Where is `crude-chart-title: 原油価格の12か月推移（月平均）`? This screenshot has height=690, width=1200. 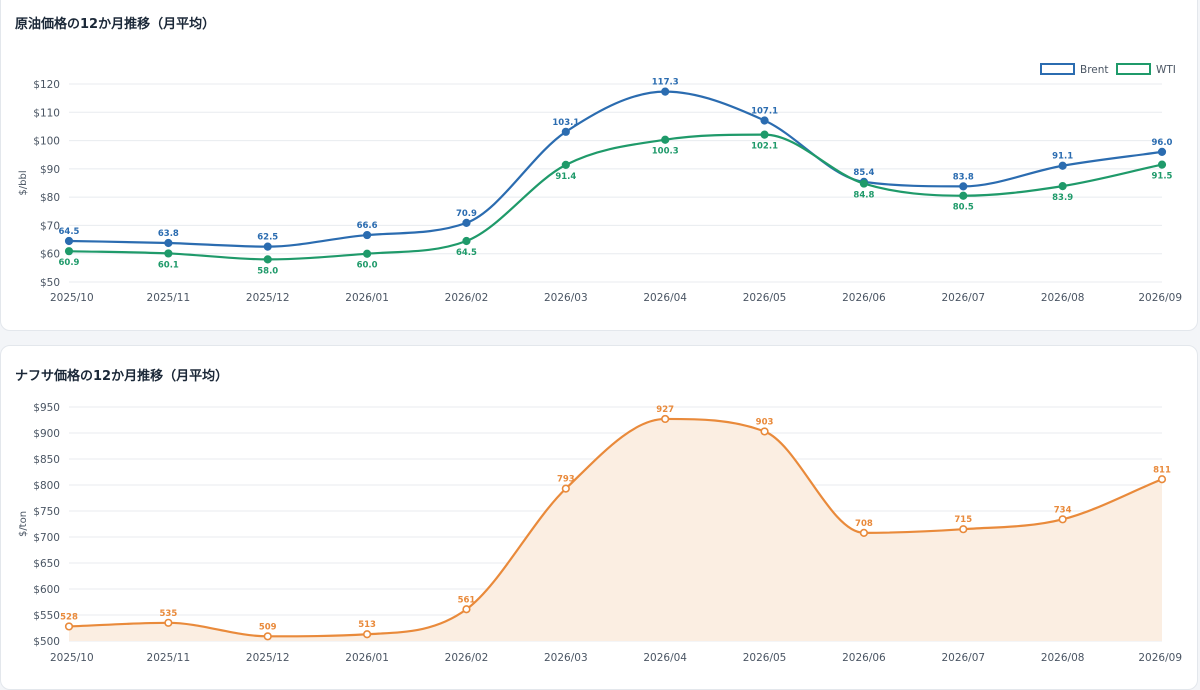
crude-chart-title: 原油価格の12か月推移（月平均） is located at coordinates (115, 24).